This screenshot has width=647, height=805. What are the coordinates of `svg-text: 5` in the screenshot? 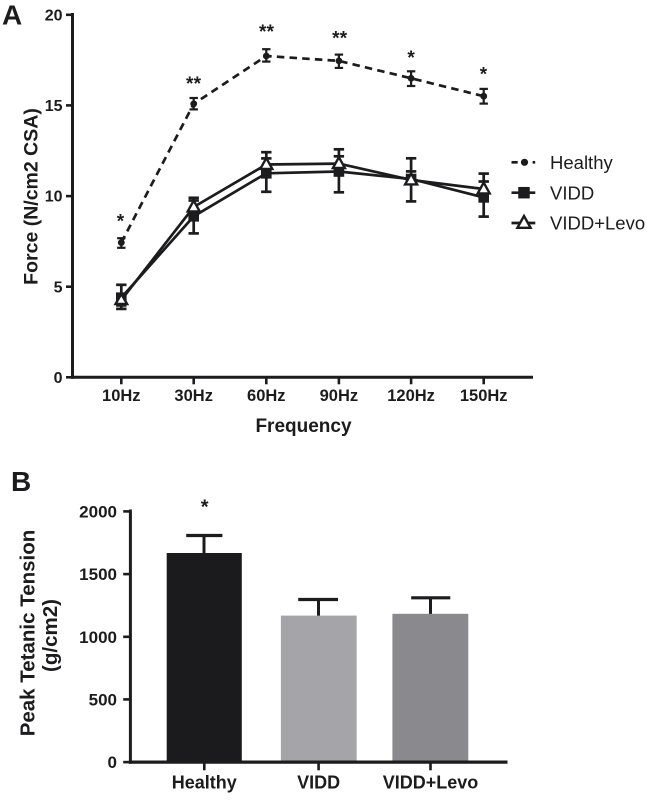 It's located at (58, 287).